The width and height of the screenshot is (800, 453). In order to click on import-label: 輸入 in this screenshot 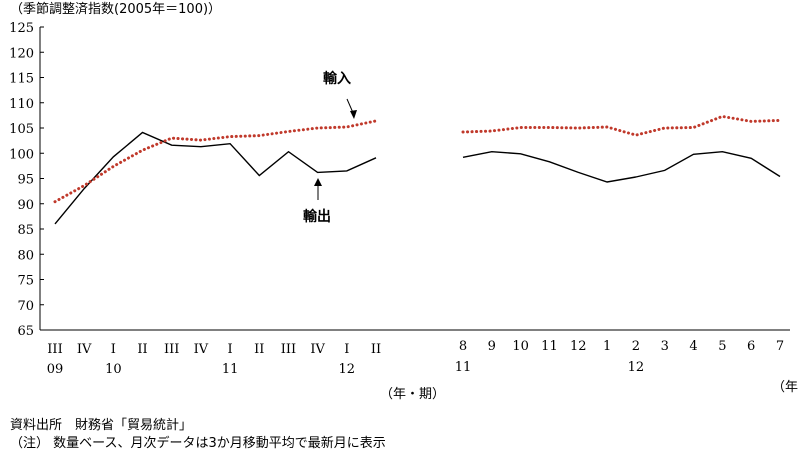, I will do `click(337, 78)`.